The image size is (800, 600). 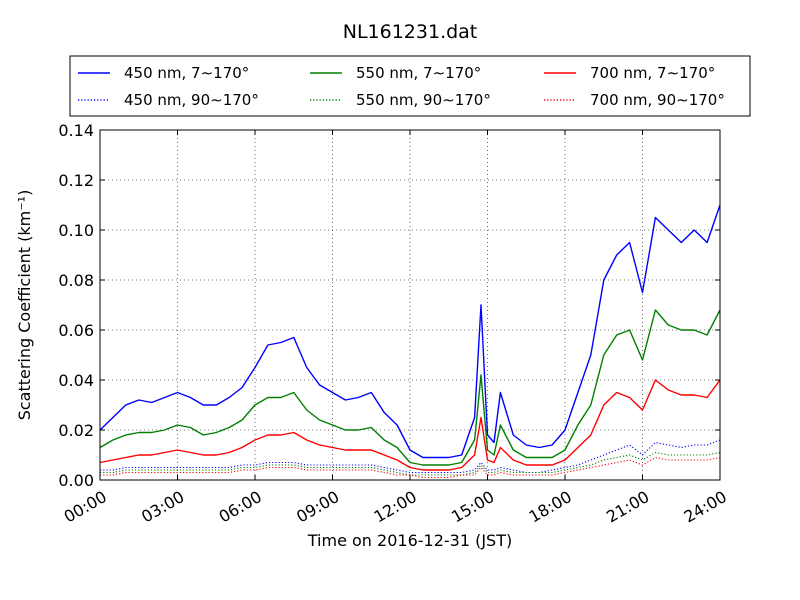 What do you see at coordinates (550, 507) in the screenshot?
I see `x-tick-label: 18:00` at bounding box center [550, 507].